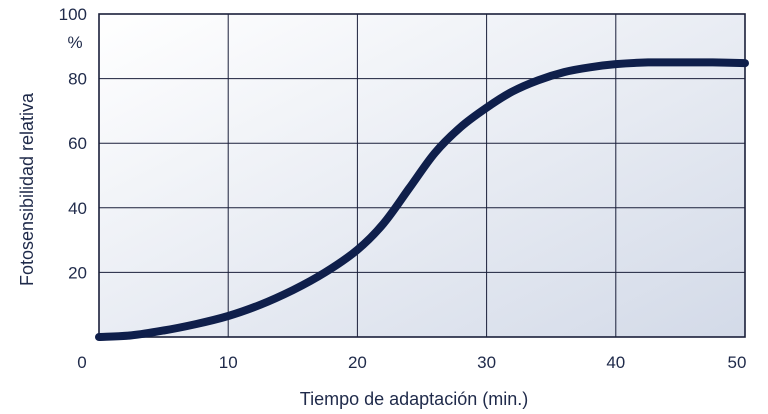  Describe the element at coordinates (81, 362) in the screenshot. I see `x-tick-label: 0` at that location.